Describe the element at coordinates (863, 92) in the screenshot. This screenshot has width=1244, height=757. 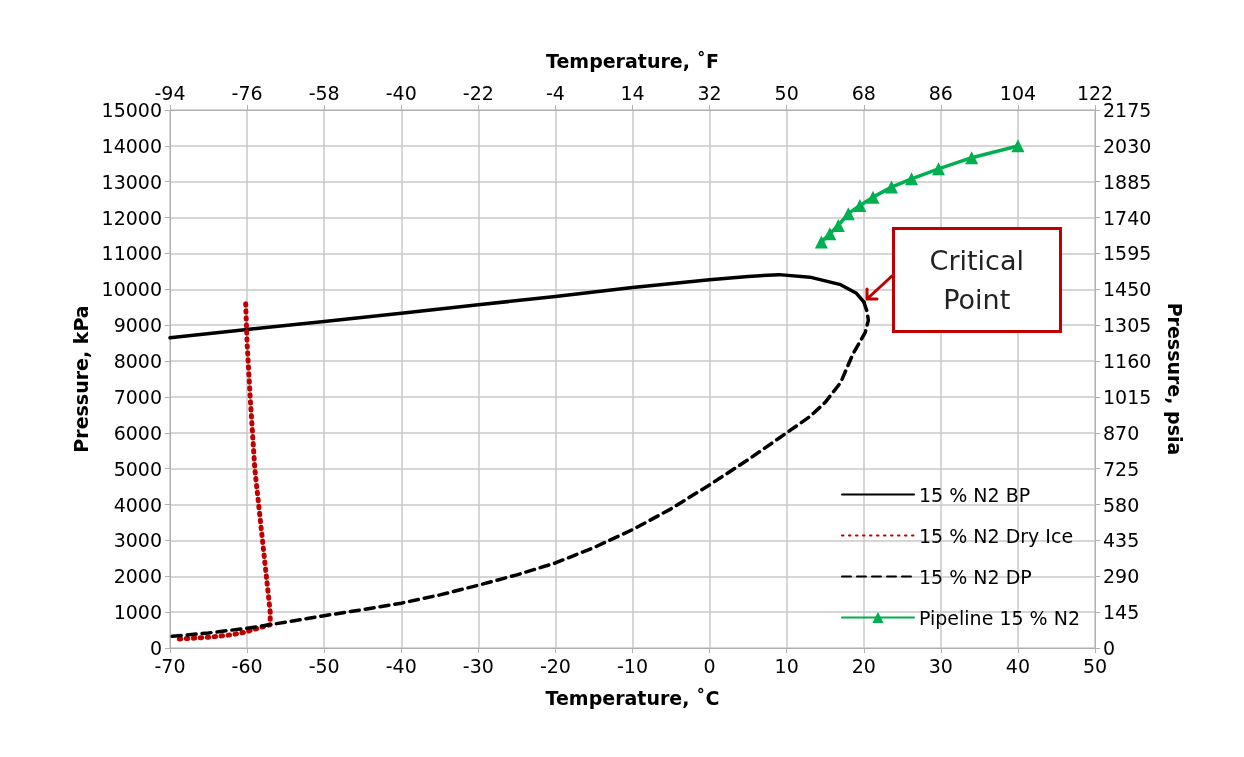
I see `x2-tick-label: 68` at that location.